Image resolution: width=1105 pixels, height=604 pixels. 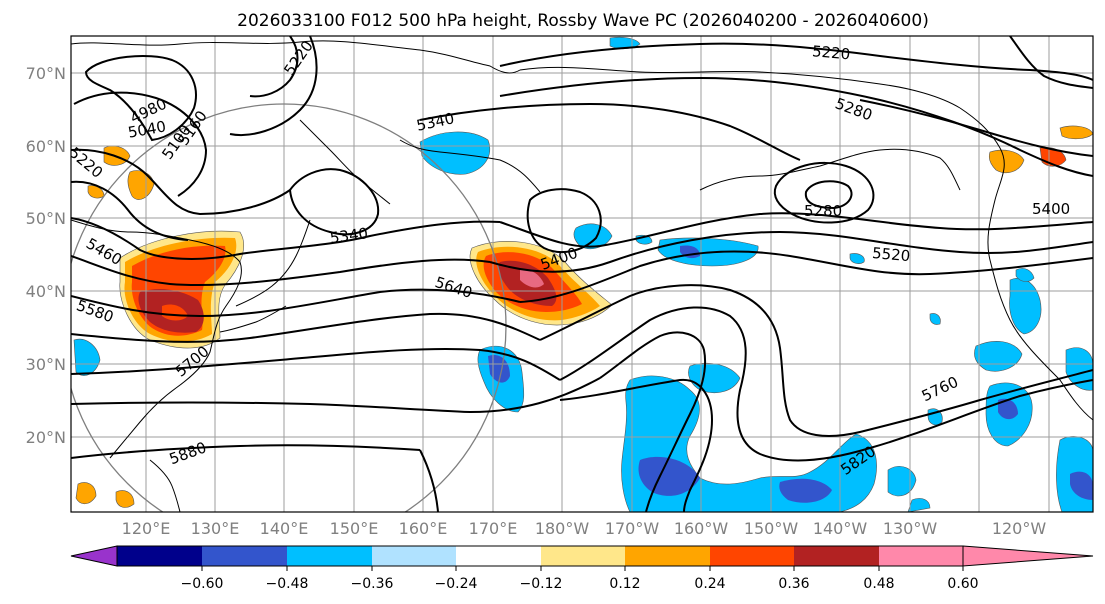 I want to click on contour-label: 5340, so click(x=349, y=235).